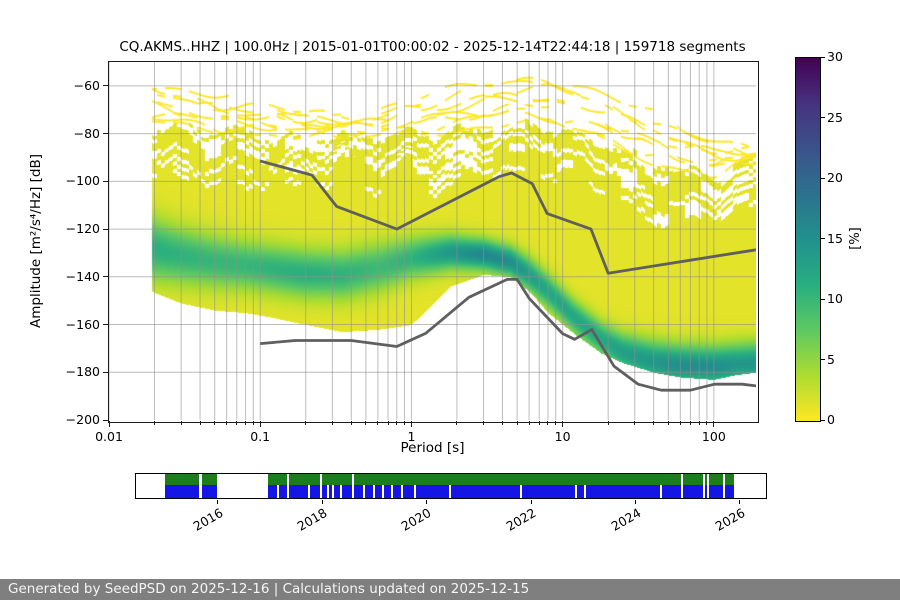  Describe the element at coordinates (508, 334) in the screenshot. I see `nlnm-line` at that location.